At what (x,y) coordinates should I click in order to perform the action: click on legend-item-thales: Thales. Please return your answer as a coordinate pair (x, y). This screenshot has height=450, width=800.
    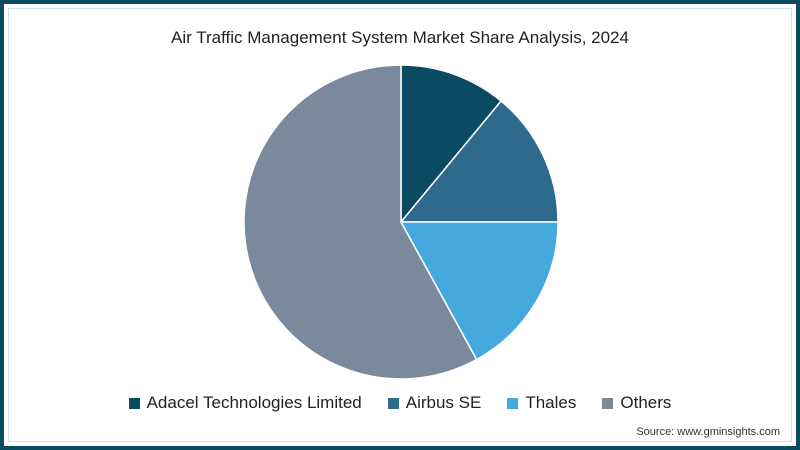
    Looking at the image, I should click on (541, 403).